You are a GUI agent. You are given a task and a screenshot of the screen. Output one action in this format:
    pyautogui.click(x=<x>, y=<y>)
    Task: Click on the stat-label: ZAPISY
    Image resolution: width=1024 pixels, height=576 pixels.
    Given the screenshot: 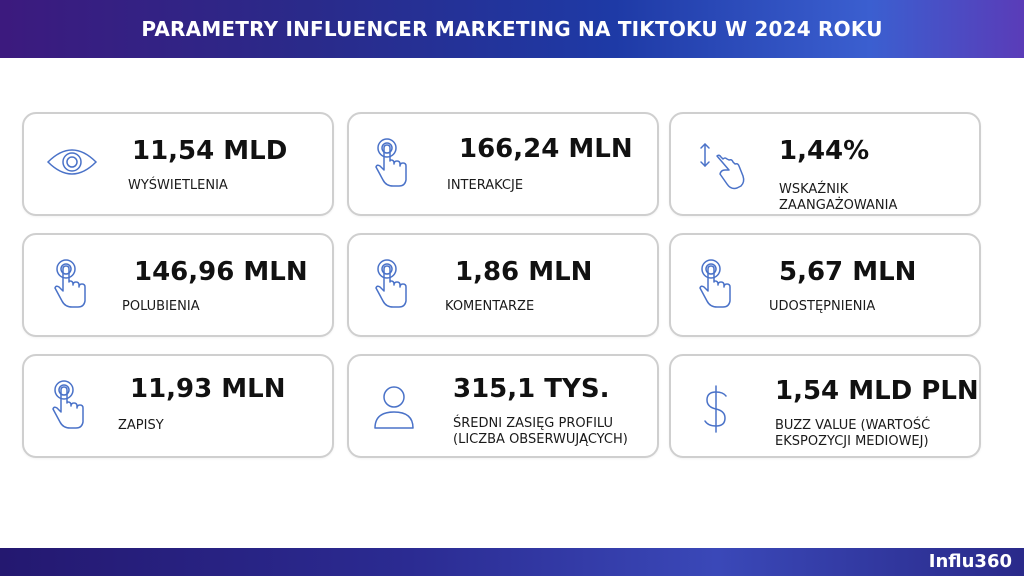 What is the action you would take?
    pyautogui.click(x=141, y=425)
    